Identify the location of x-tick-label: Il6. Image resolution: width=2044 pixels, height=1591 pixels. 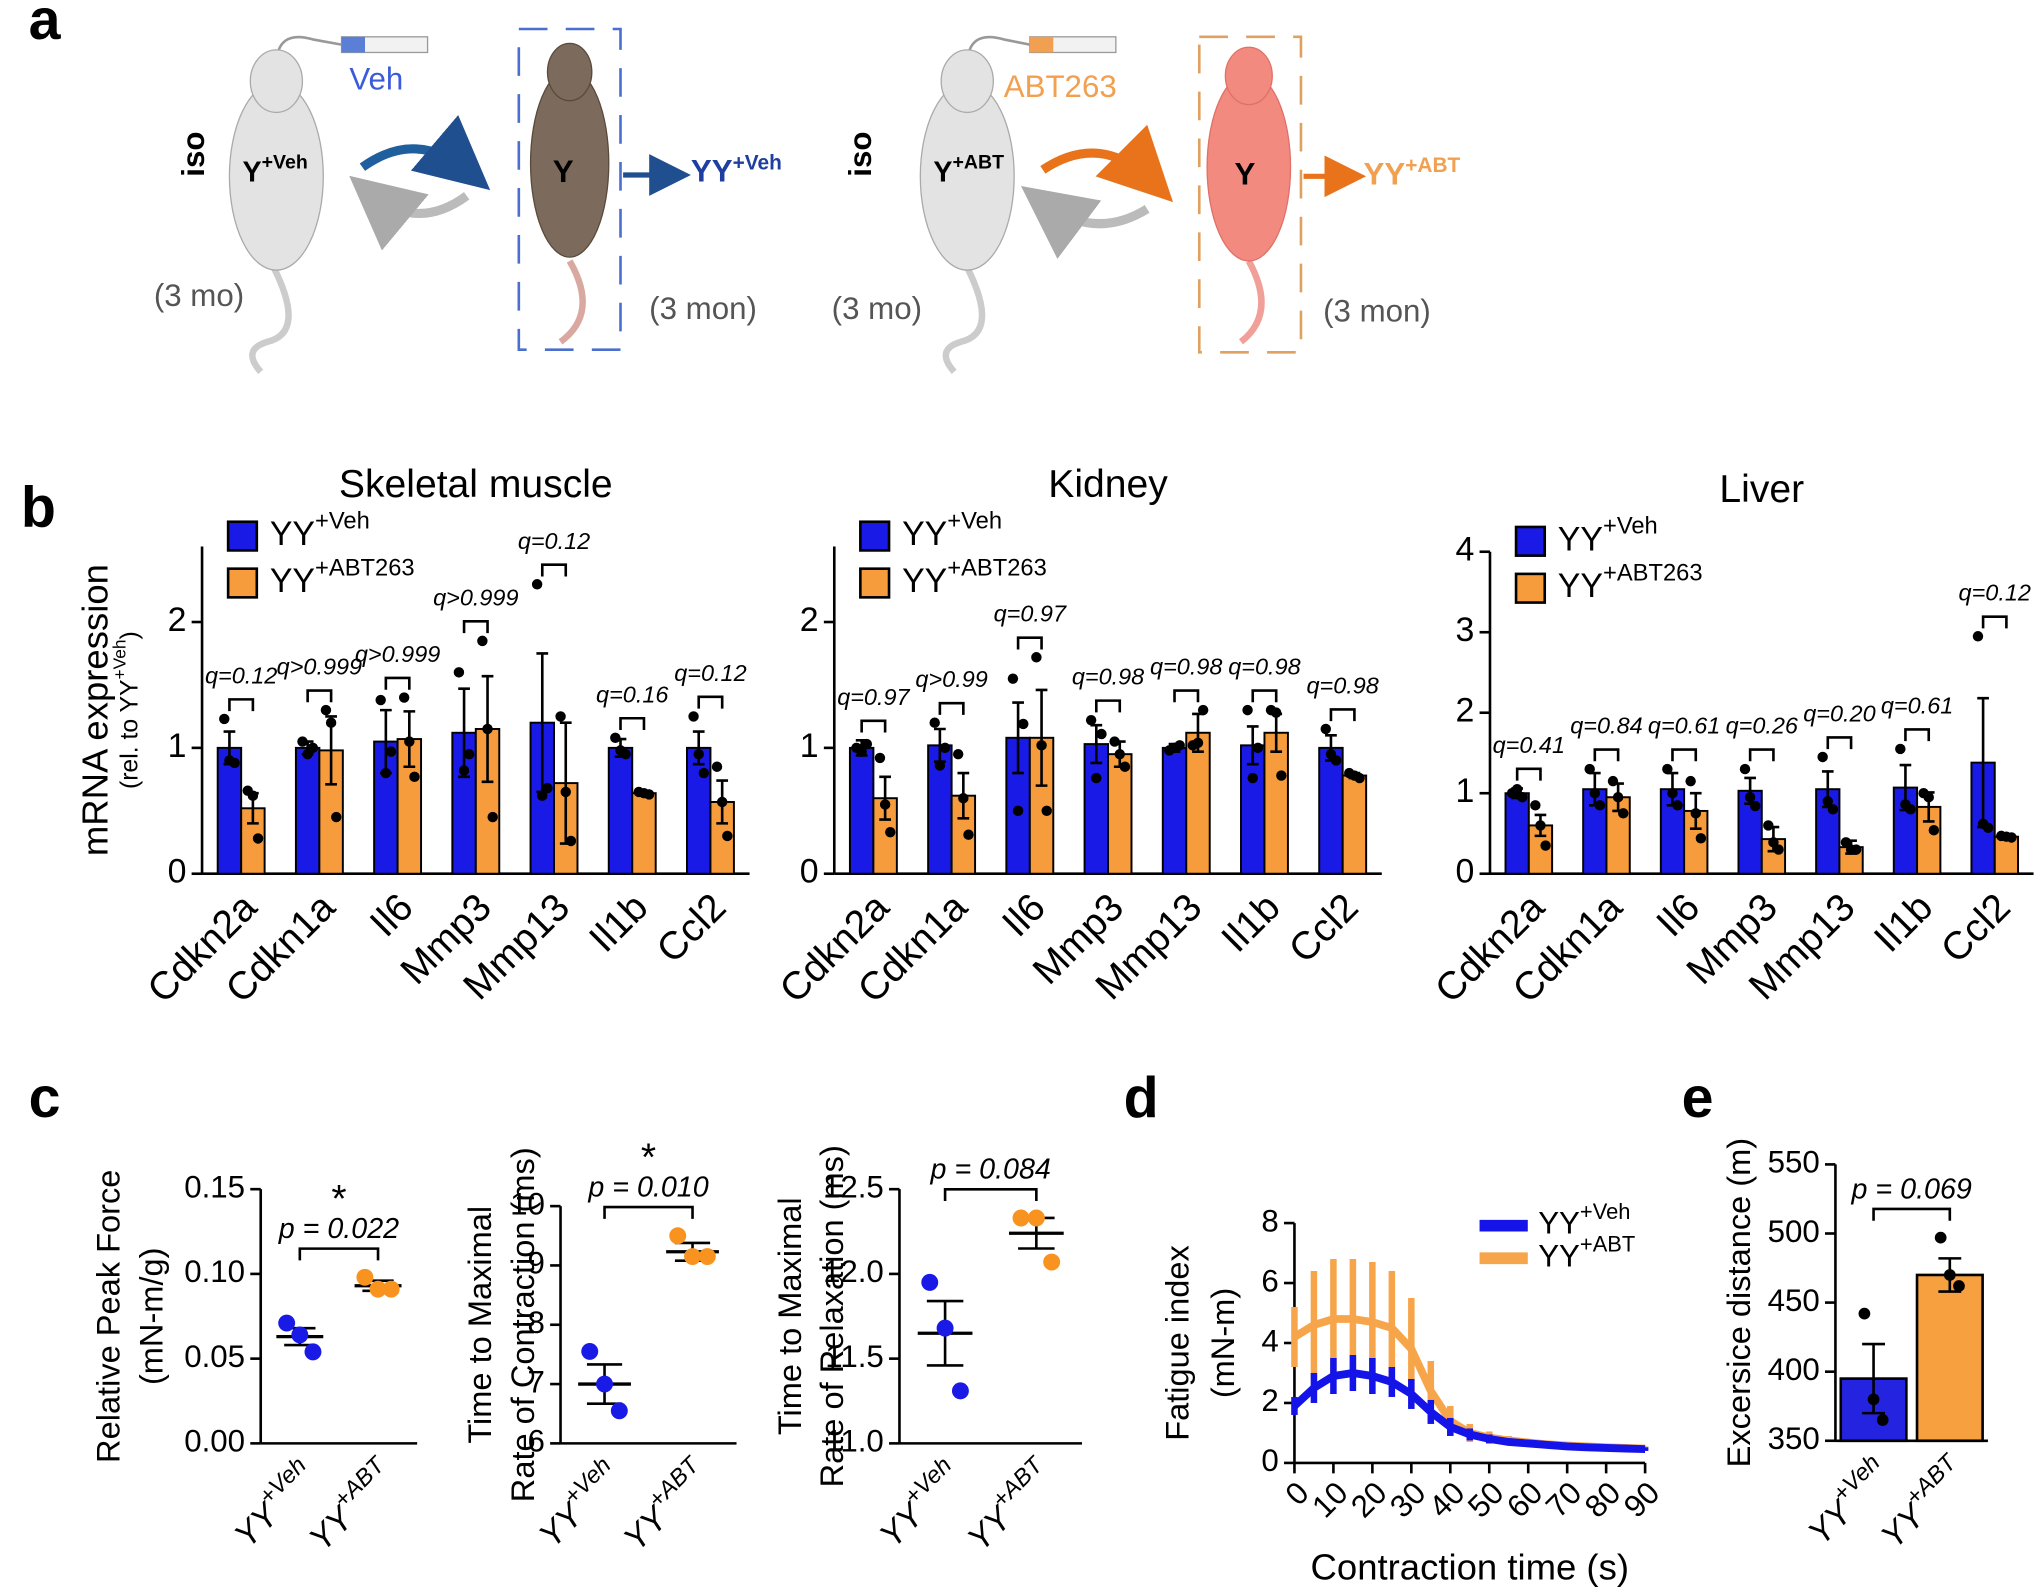
(392, 916).